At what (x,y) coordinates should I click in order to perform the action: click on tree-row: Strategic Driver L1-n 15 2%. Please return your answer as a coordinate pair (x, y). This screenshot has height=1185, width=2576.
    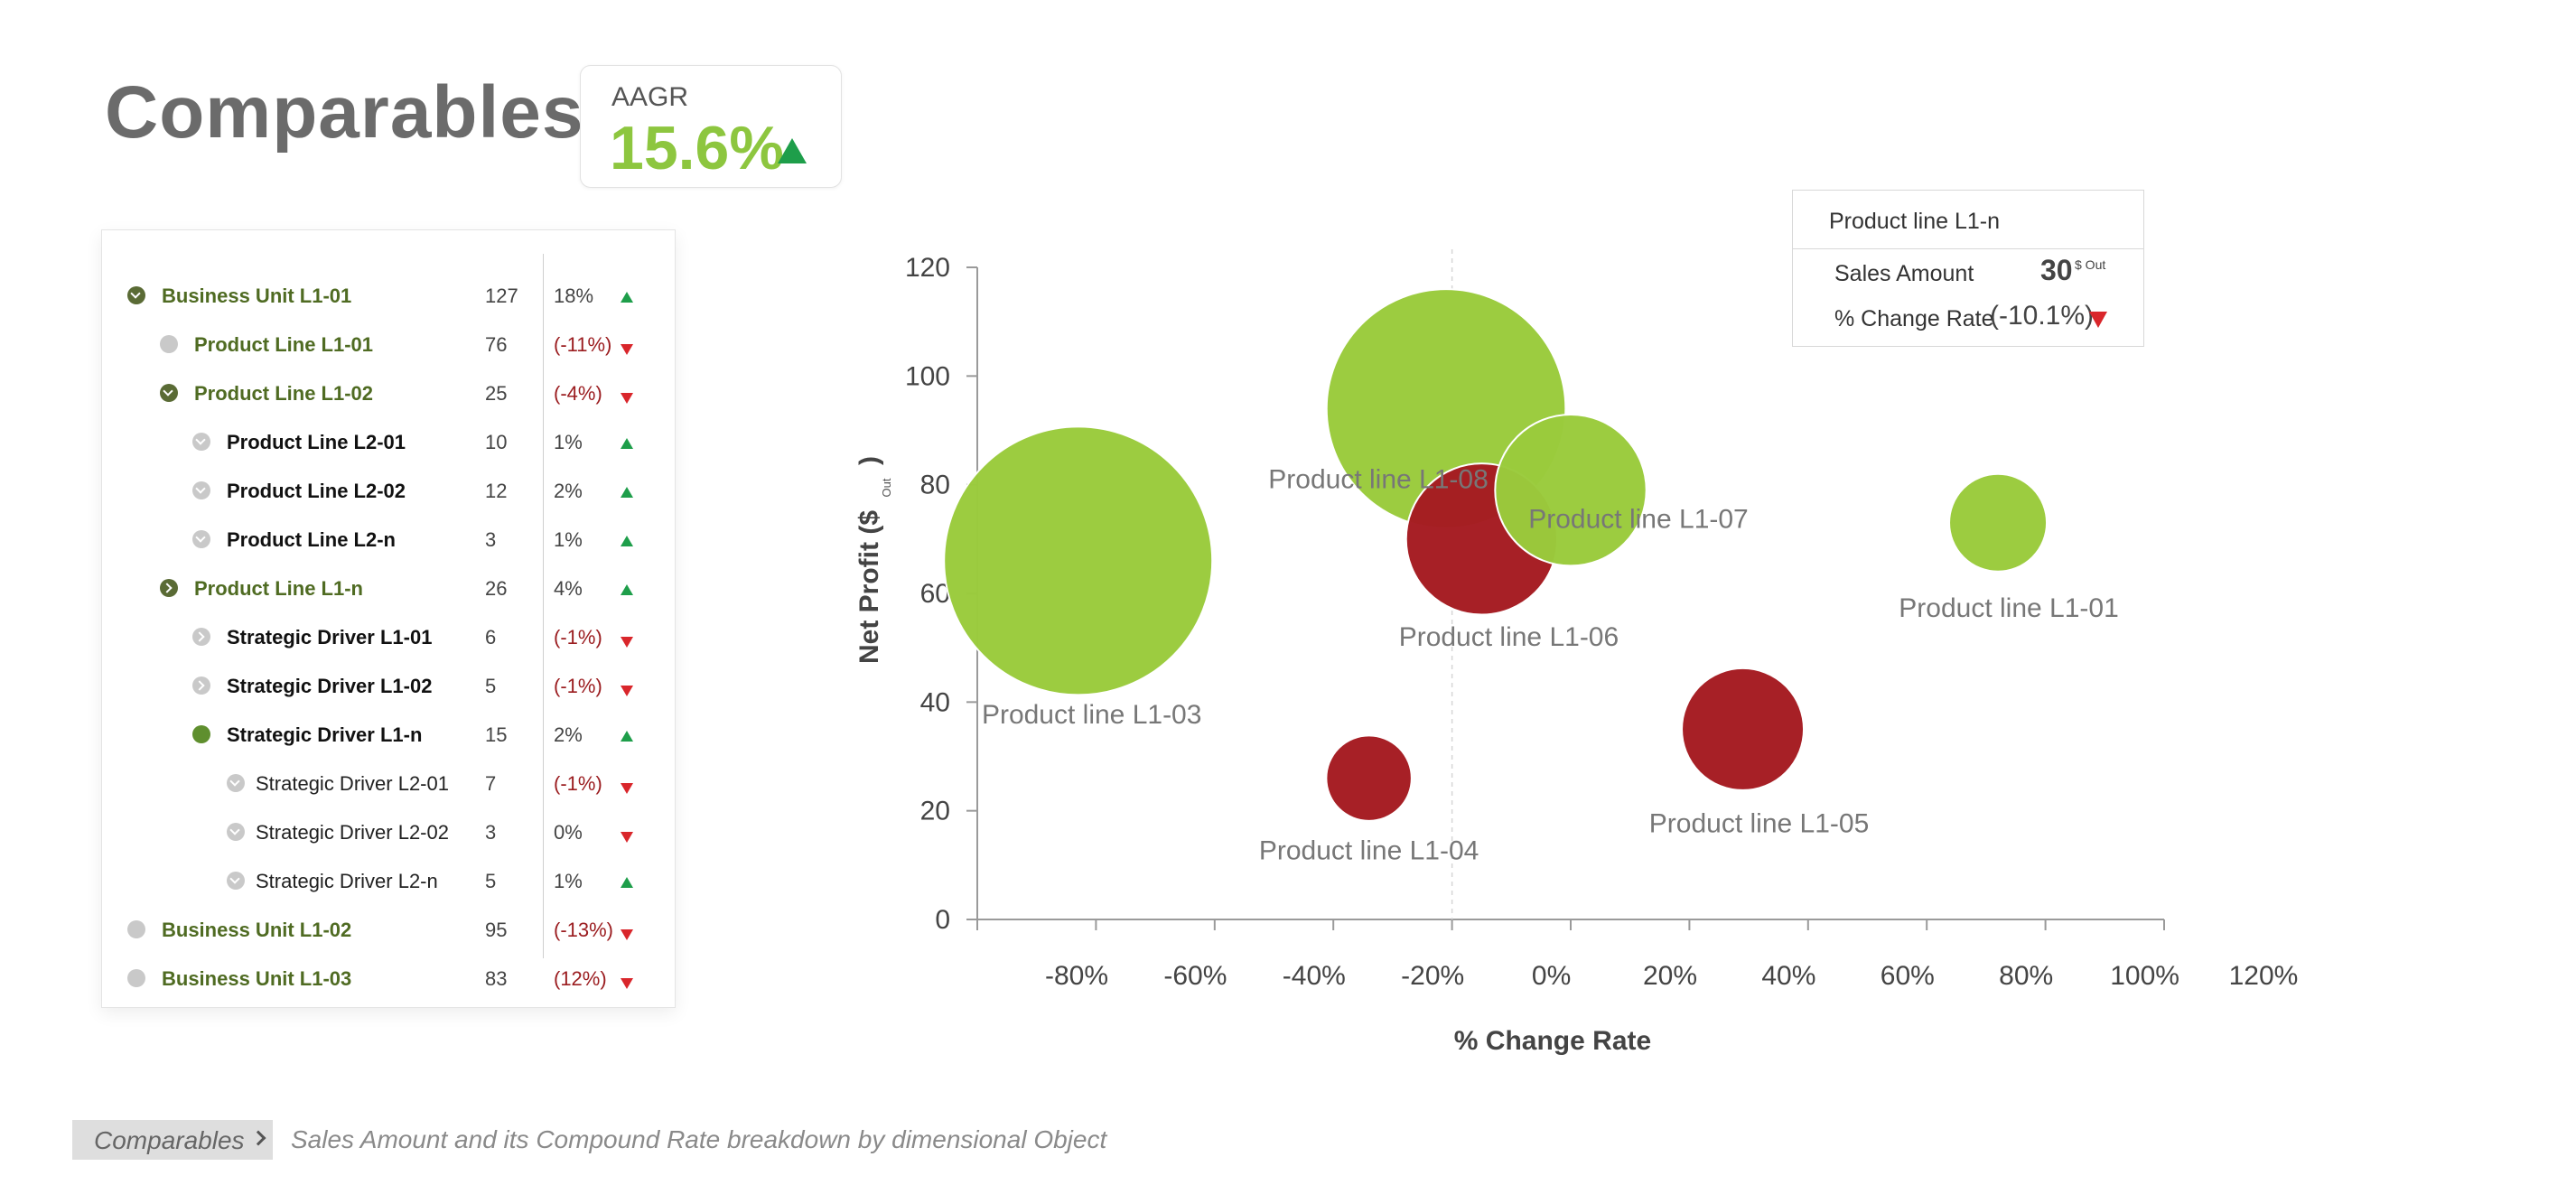
    Looking at the image, I should click on (388, 734).